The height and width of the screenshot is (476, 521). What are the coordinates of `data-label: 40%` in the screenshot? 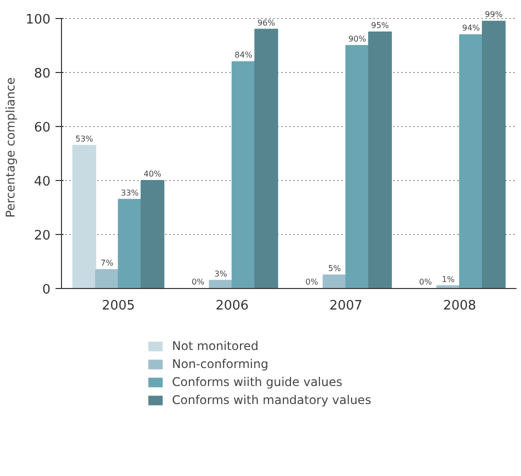 It's located at (153, 174).